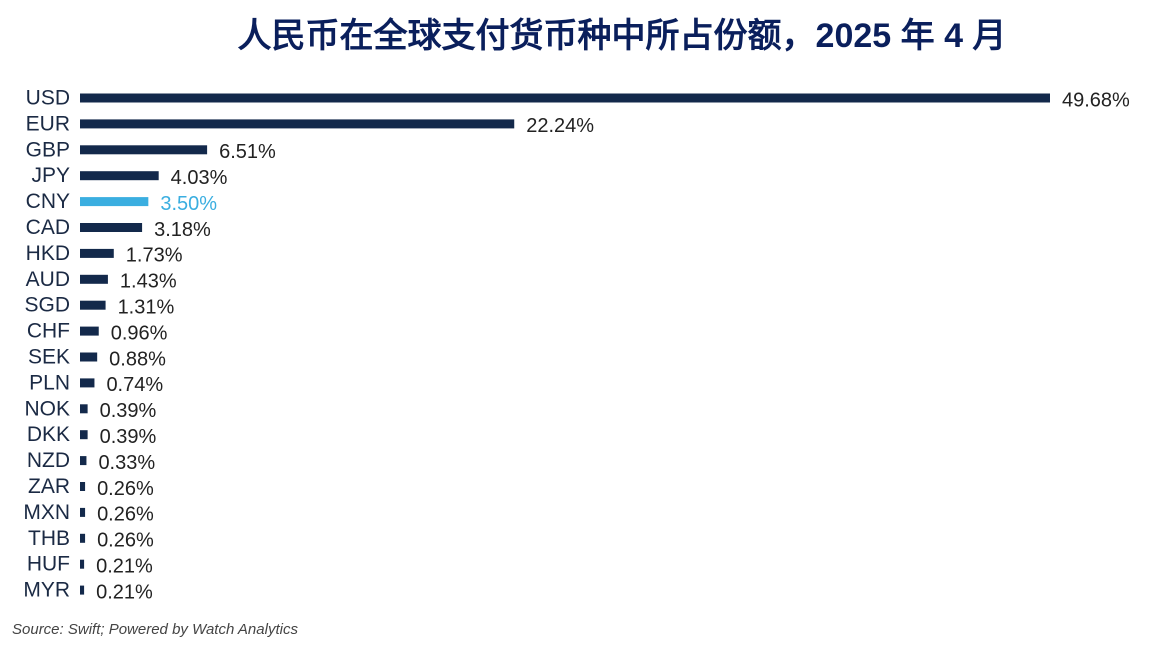 This screenshot has width=1176, height=646. What do you see at coordinates (49, 538) in the screenshot?
I see `y-tick-label: THB` at bounding box center [49, 538].